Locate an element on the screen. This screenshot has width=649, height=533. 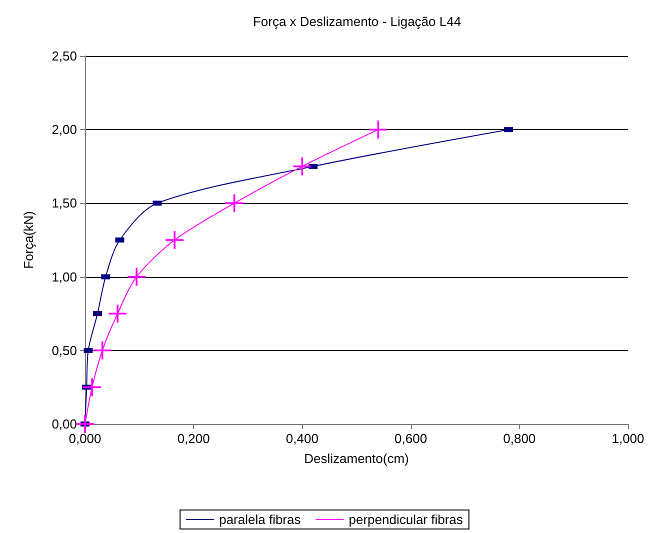
x-tick-label: 0,600 is located at coordinates (411, 438).